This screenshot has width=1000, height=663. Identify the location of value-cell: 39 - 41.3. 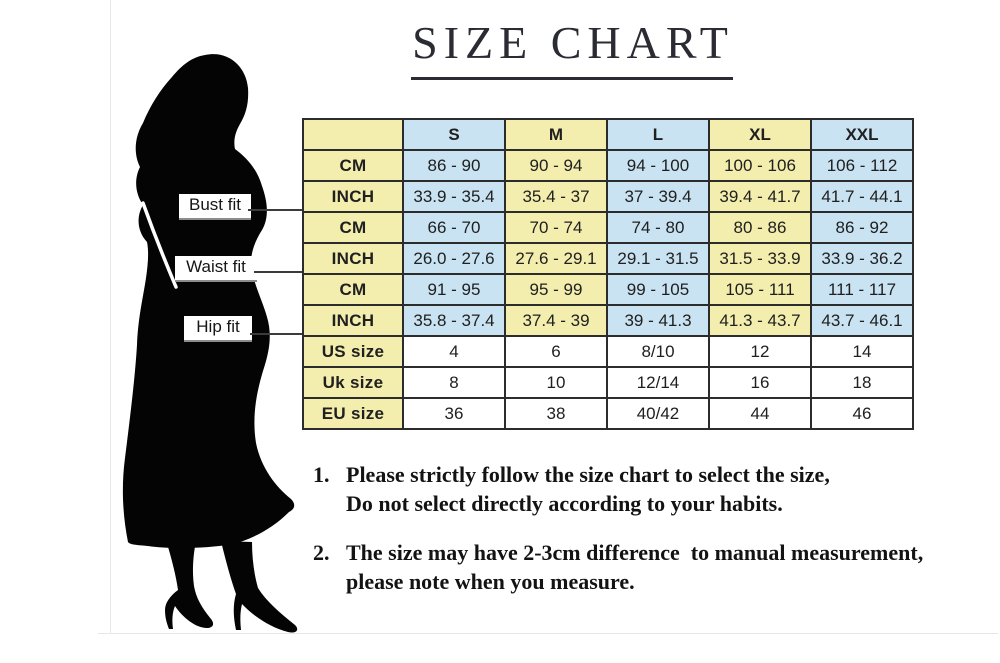
(658, 320).